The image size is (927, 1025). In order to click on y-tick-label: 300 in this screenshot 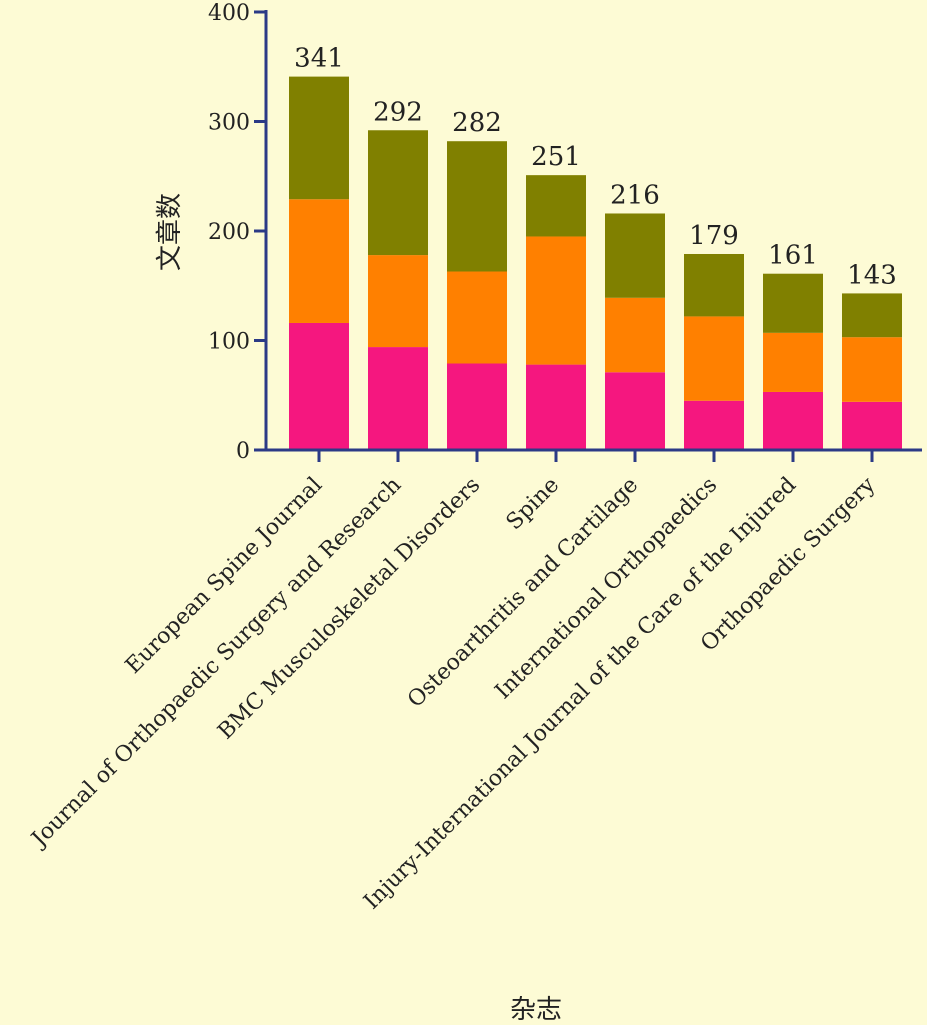, I will do `click(229, 123)`.